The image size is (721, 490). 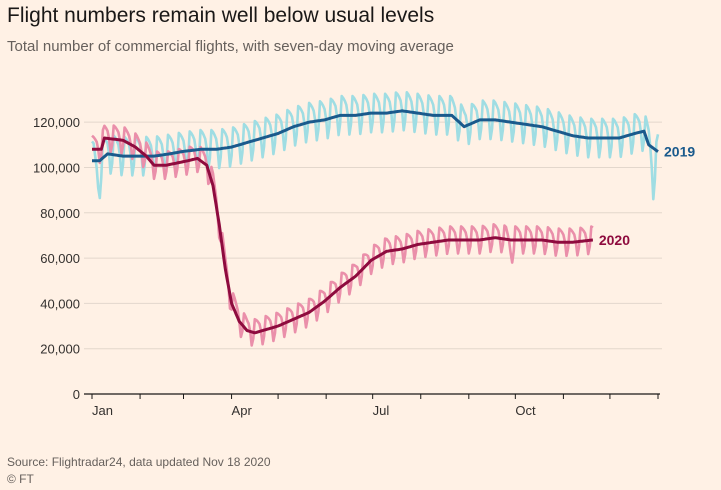 What do you see at coordinates (56, 122) in the screenshot?
I see `y-tick-label: 120,000` at bounding box center [56, 122].